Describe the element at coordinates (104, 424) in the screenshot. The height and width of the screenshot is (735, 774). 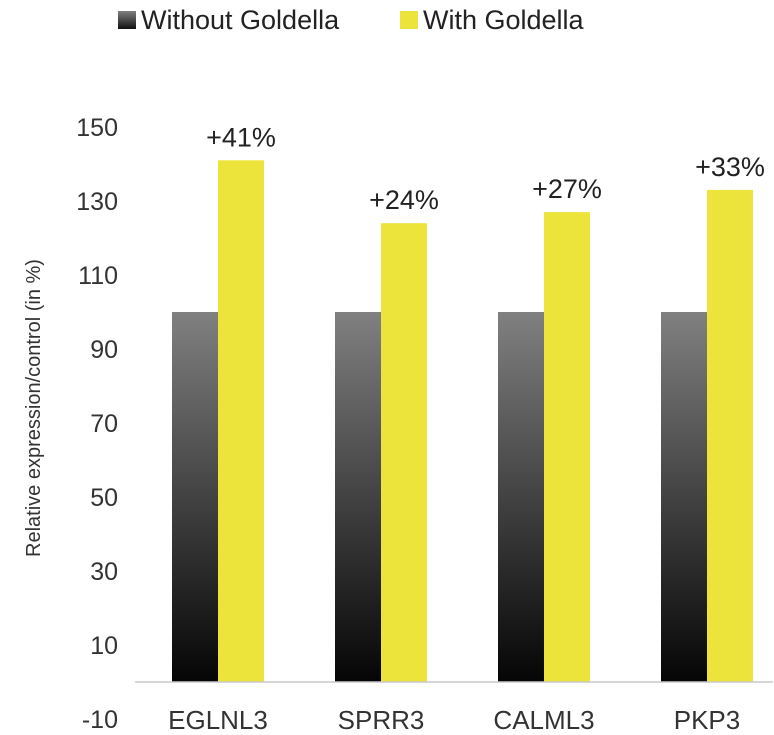
I see `y-tick-label: 70` at that location.